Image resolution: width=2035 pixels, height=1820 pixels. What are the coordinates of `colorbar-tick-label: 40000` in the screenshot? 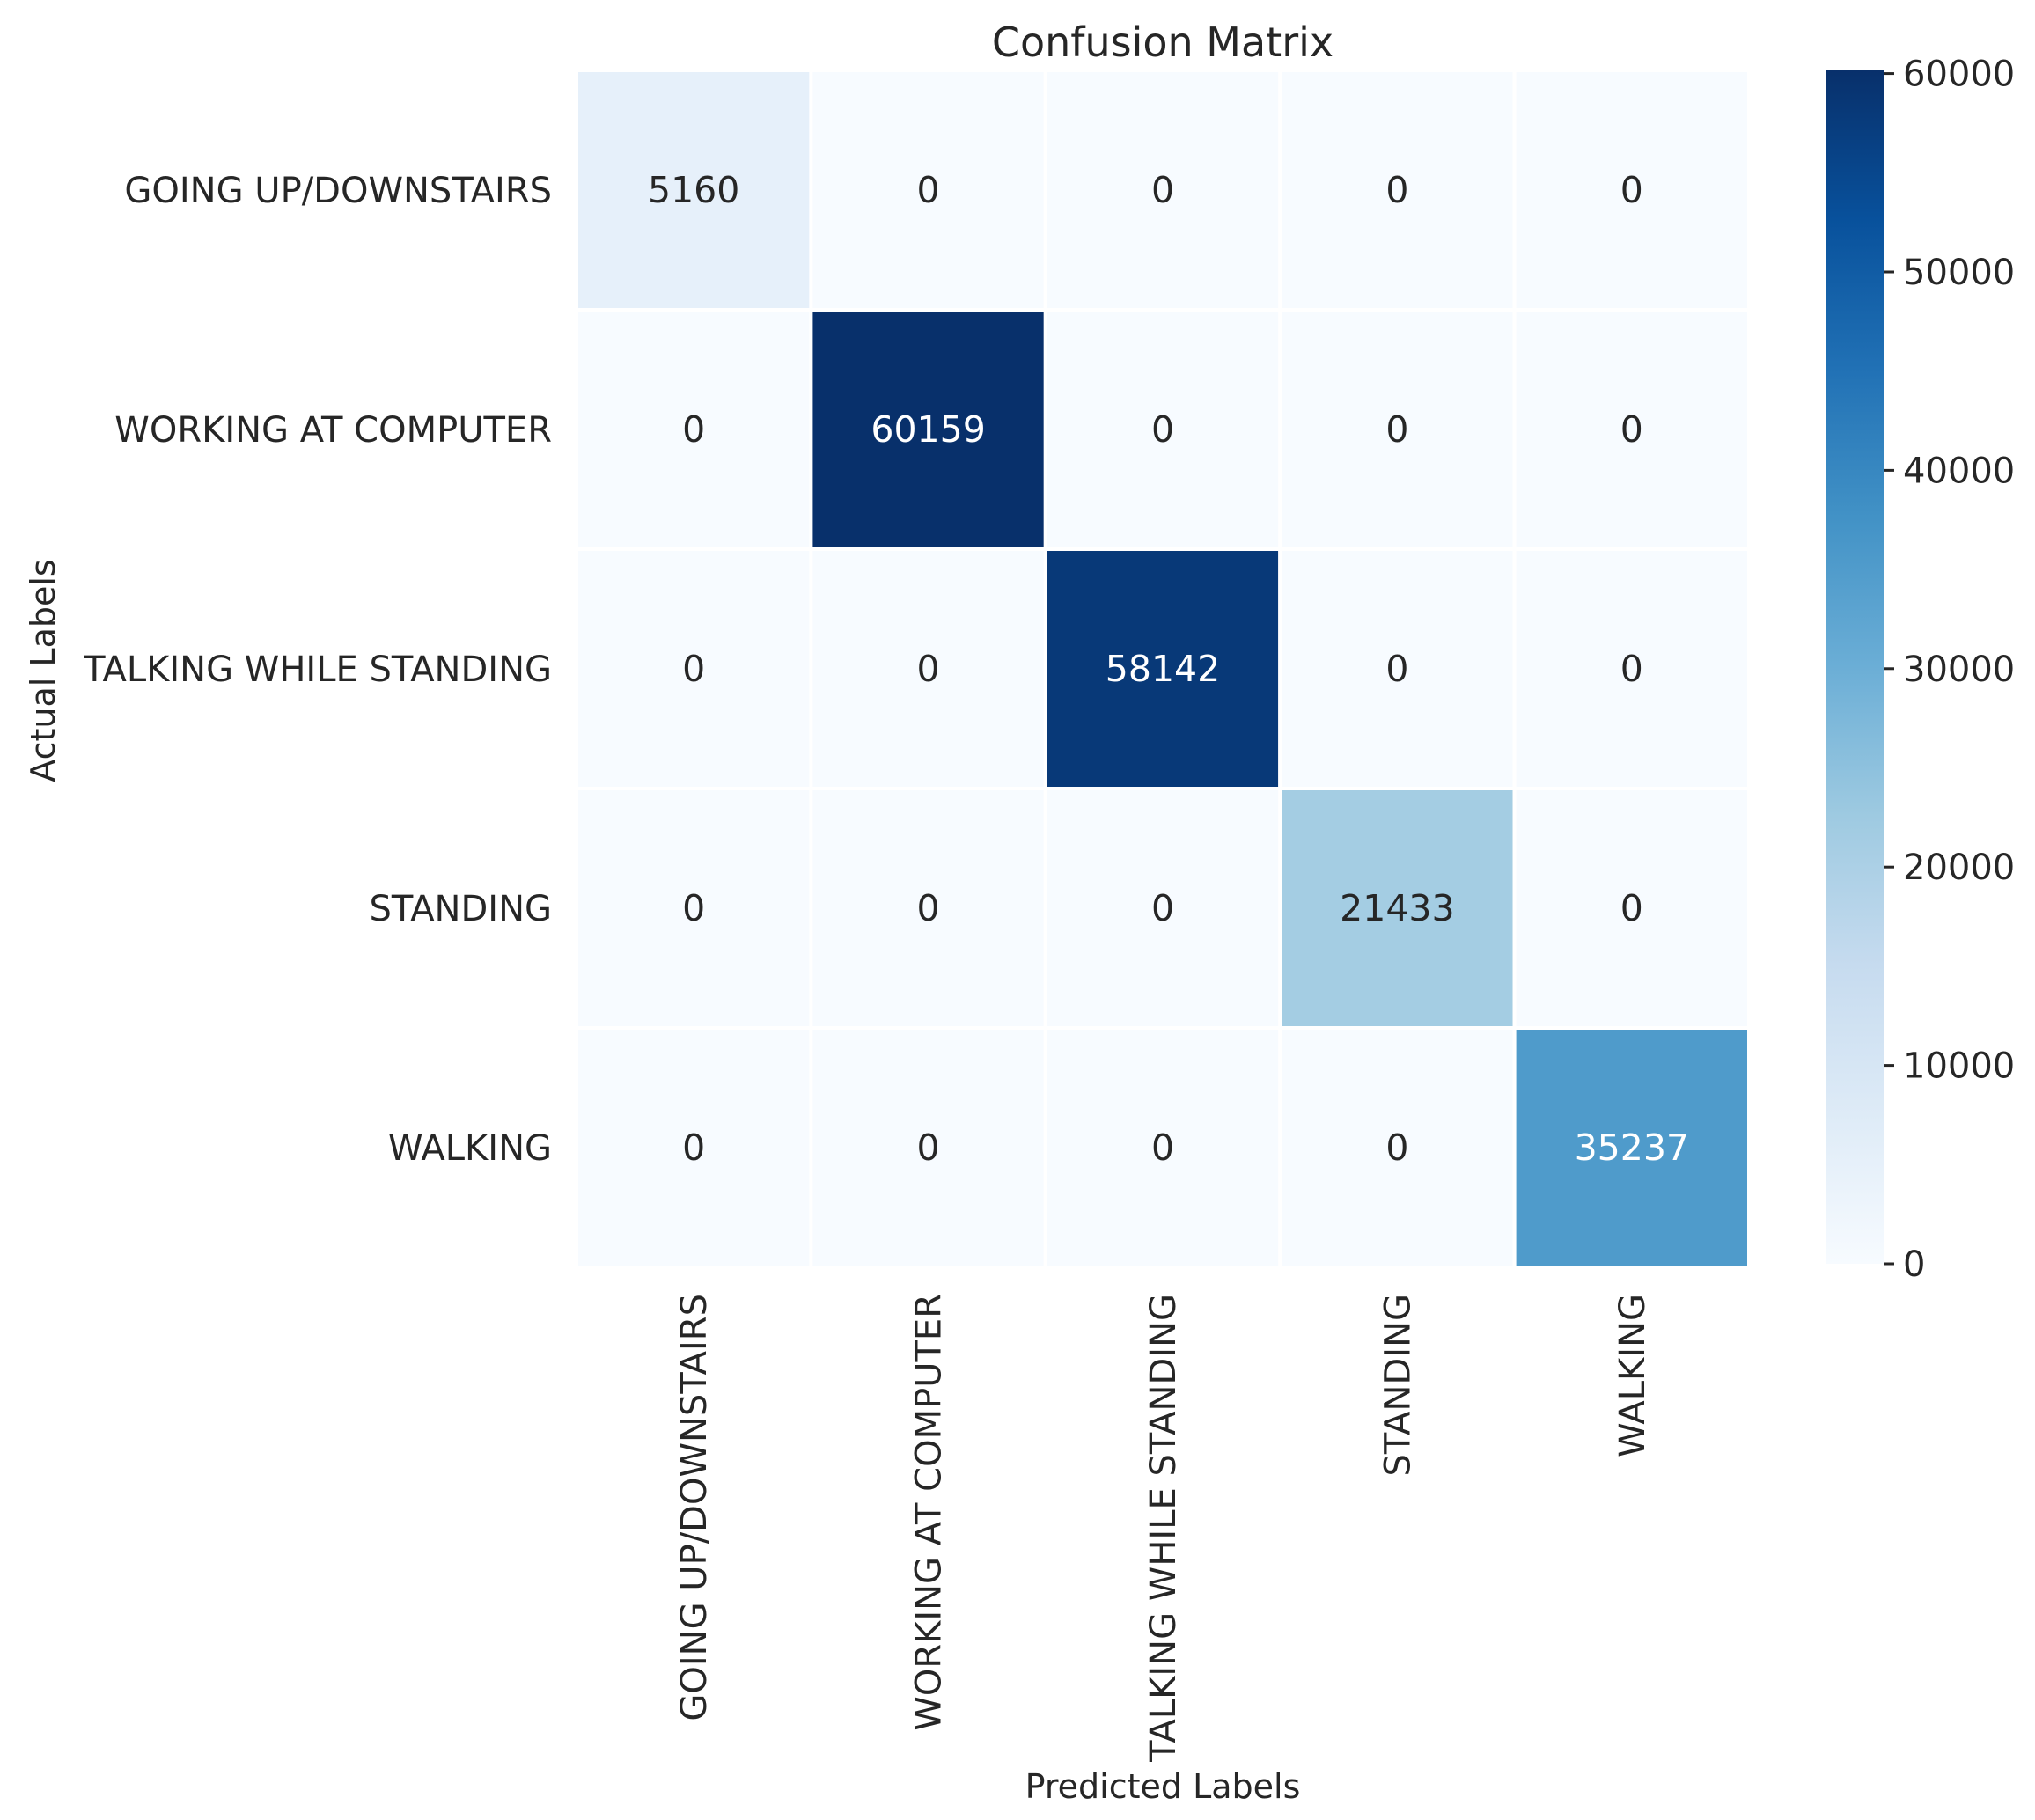 It's located at (1959, 471).